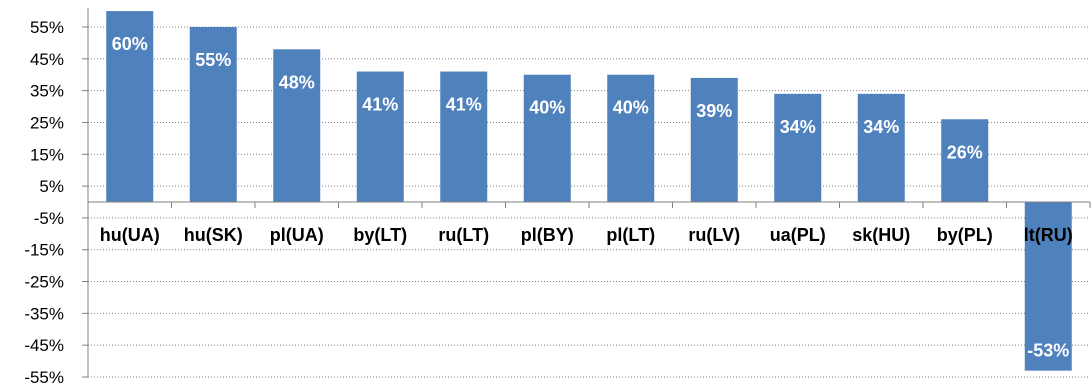  I want to click on category-label: pl(UA), so click(297, 235).